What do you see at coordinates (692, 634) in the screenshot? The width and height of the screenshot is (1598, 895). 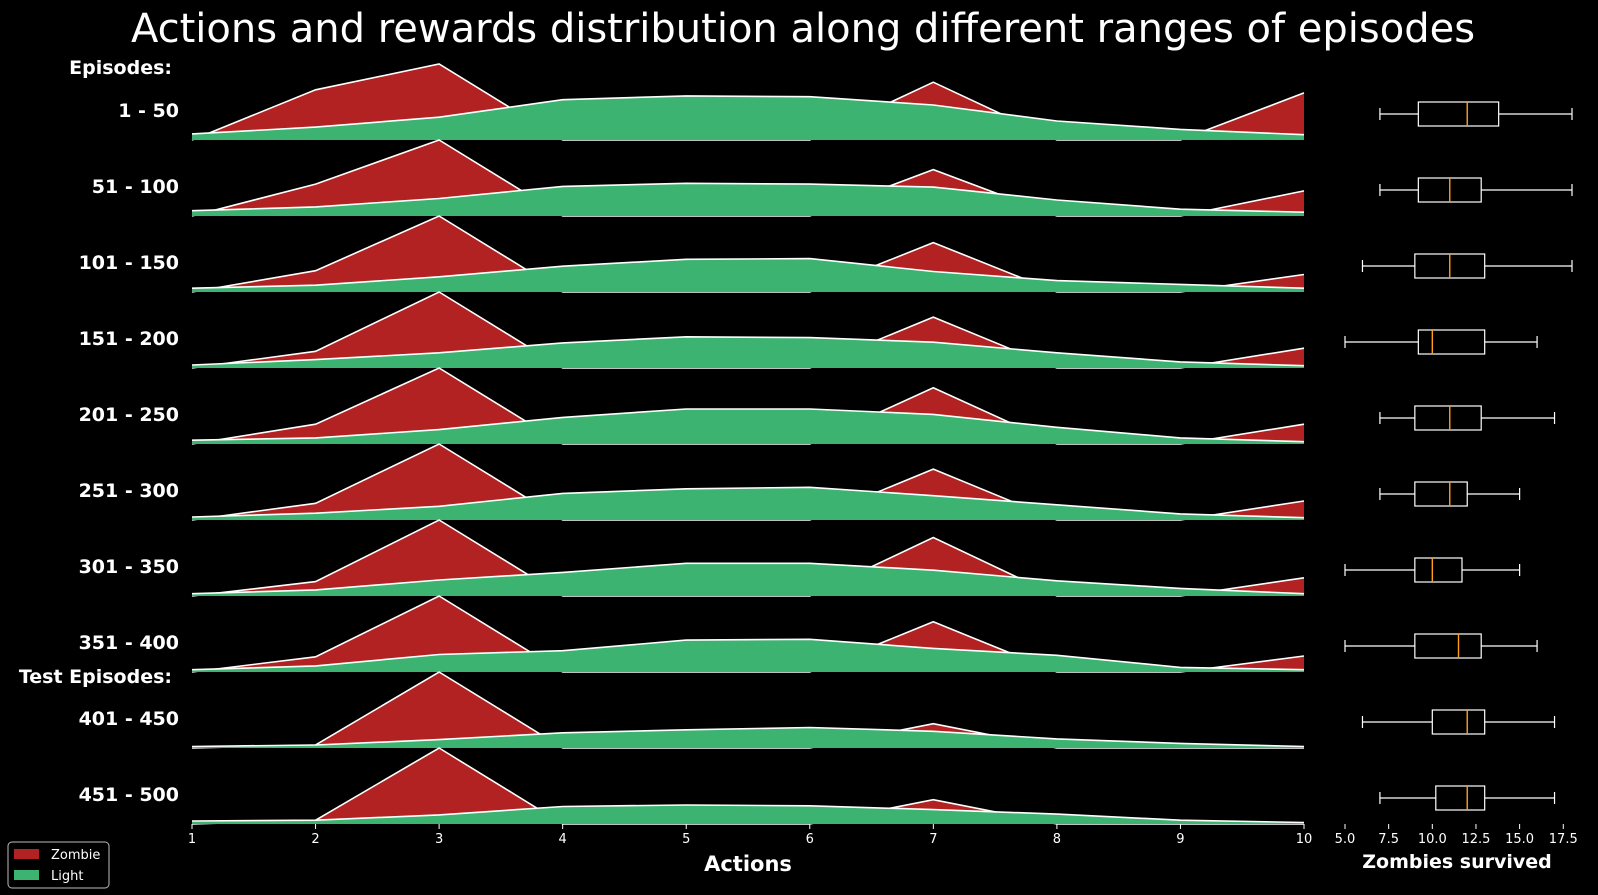 I see `ridge-row: 351 - 400` at bounding box center [692, 634].